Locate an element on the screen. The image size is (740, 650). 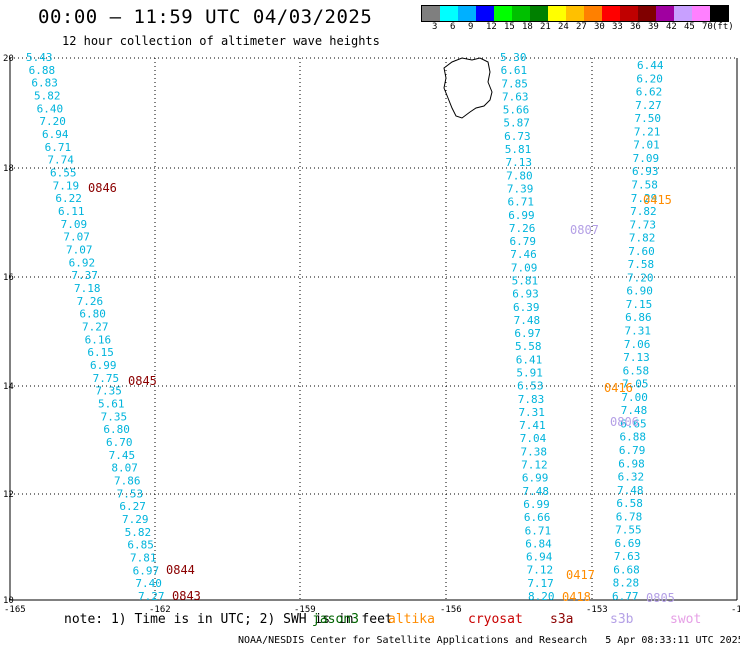
color-scale-label: 30 is located at coordinates (599, 27).